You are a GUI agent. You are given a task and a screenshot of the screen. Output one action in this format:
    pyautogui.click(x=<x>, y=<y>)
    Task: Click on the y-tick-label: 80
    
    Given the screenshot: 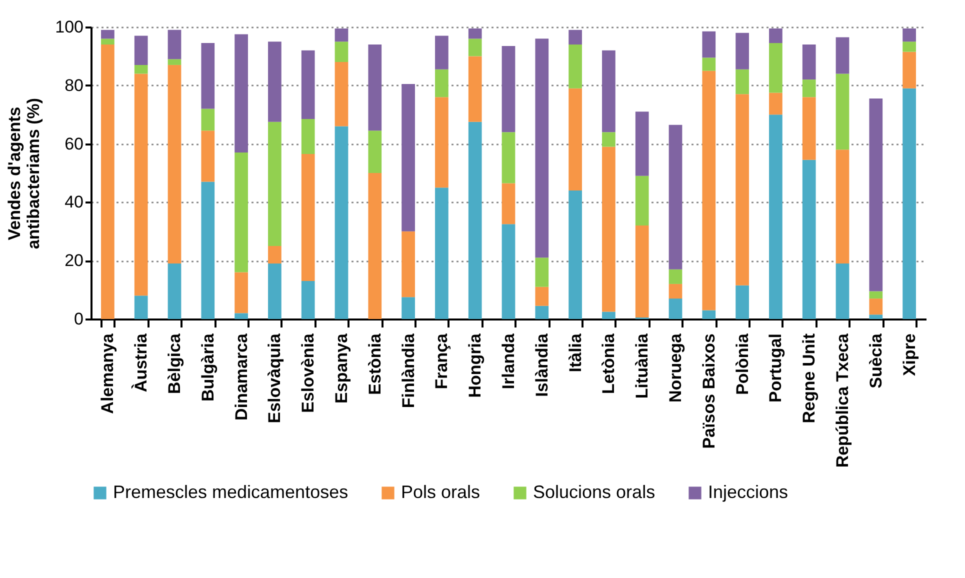 What is the action you would take?
    pyautogui.click(x=74, y=85)
    